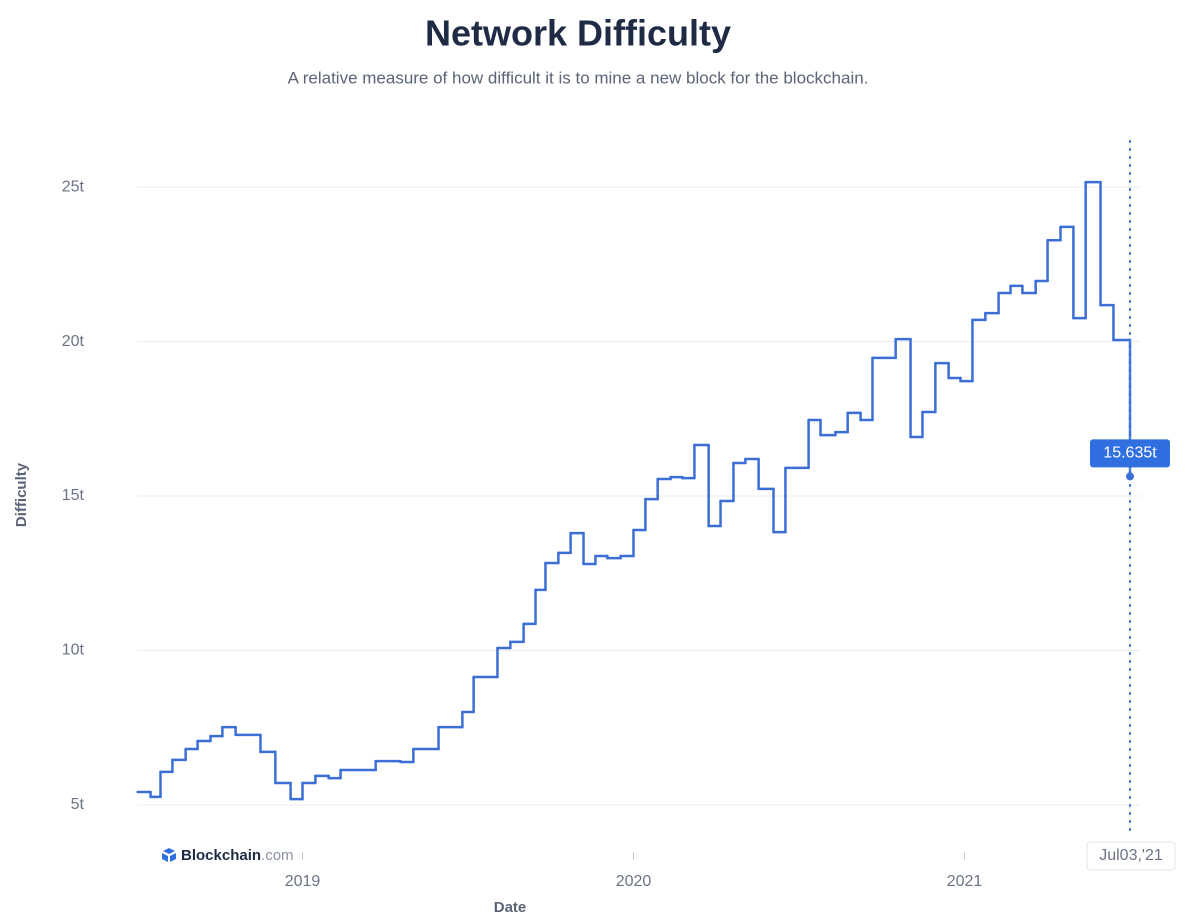  What do you see at coordinates (78, 804) in the screenshot?
I see `y-tick-label: 5t` at bounding box center [78, 804].